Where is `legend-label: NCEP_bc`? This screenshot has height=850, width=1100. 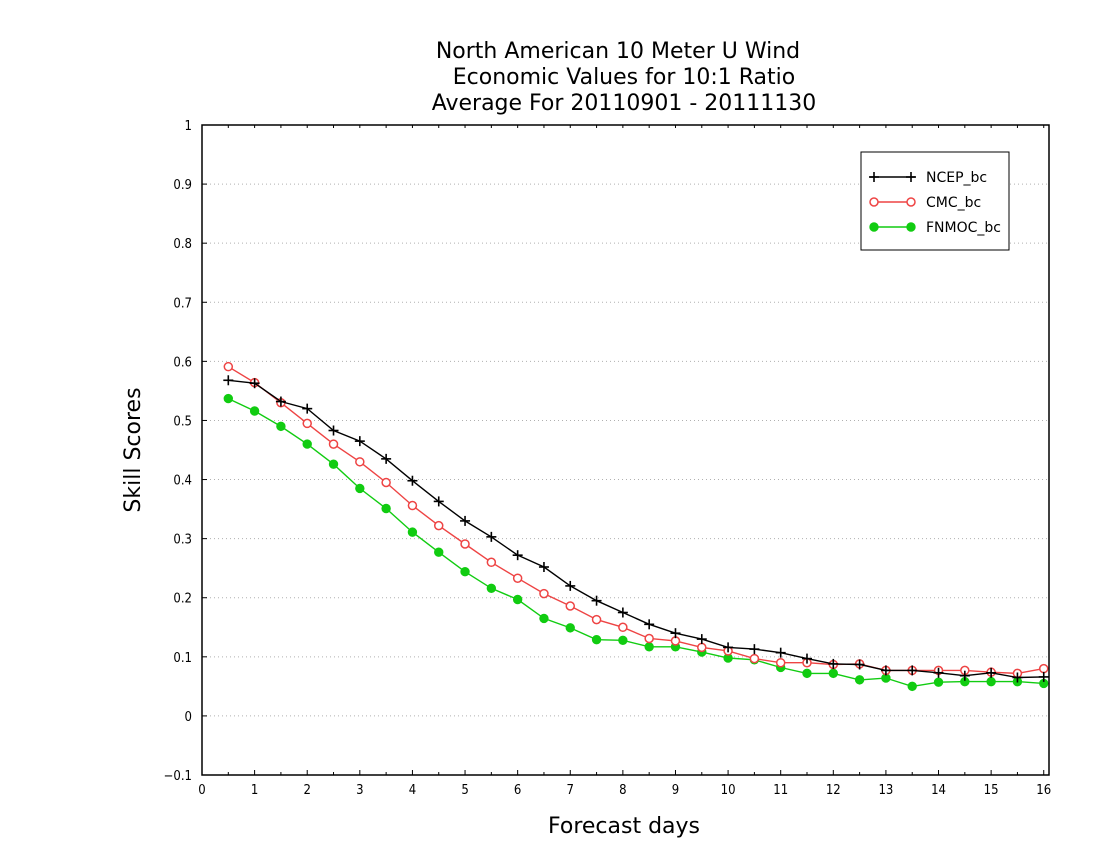 legend-label: NCEP_bc is located at coordinates (956, 178).